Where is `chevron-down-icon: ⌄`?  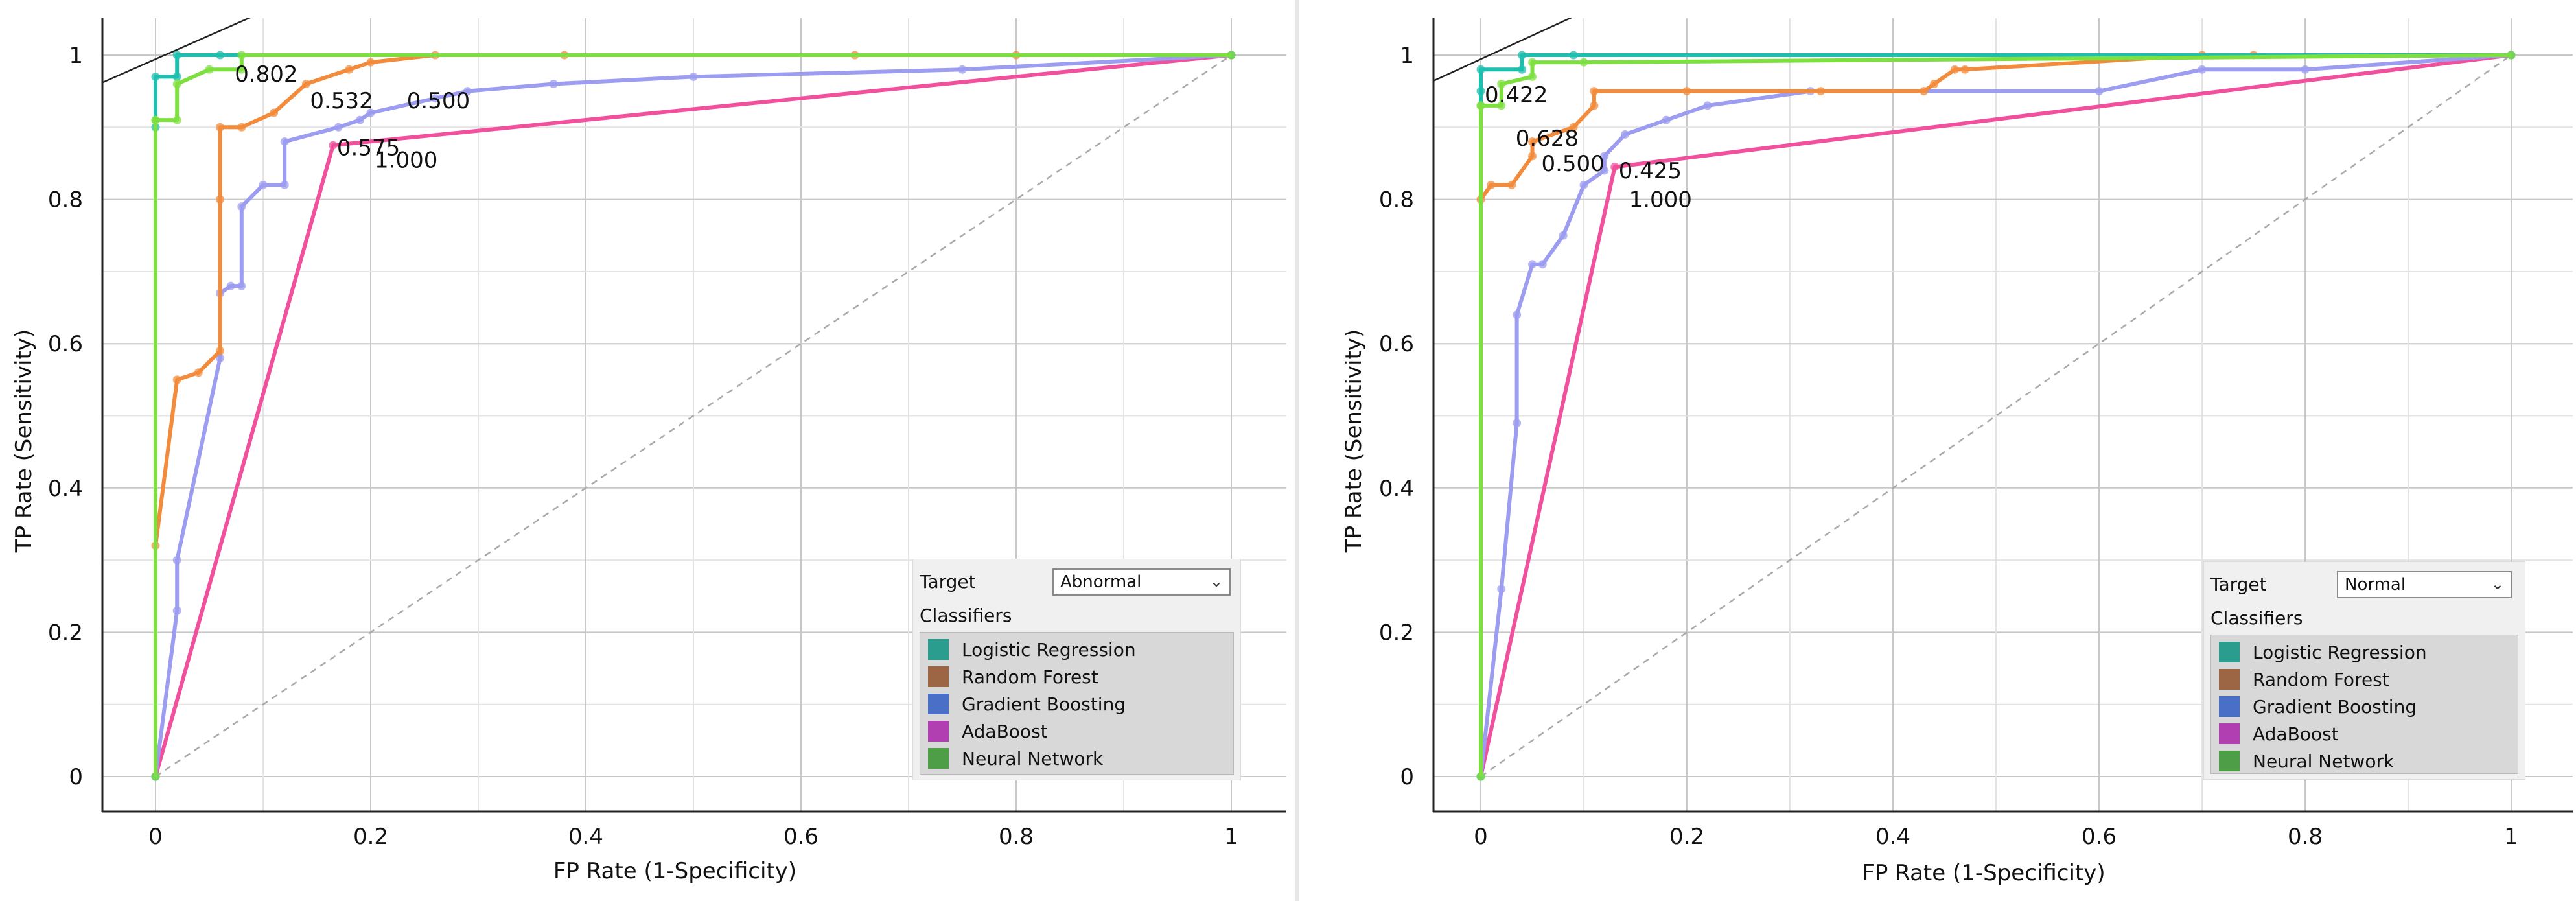
chevron-down-icon: ⌄ is located at coordinates (2497, 584).